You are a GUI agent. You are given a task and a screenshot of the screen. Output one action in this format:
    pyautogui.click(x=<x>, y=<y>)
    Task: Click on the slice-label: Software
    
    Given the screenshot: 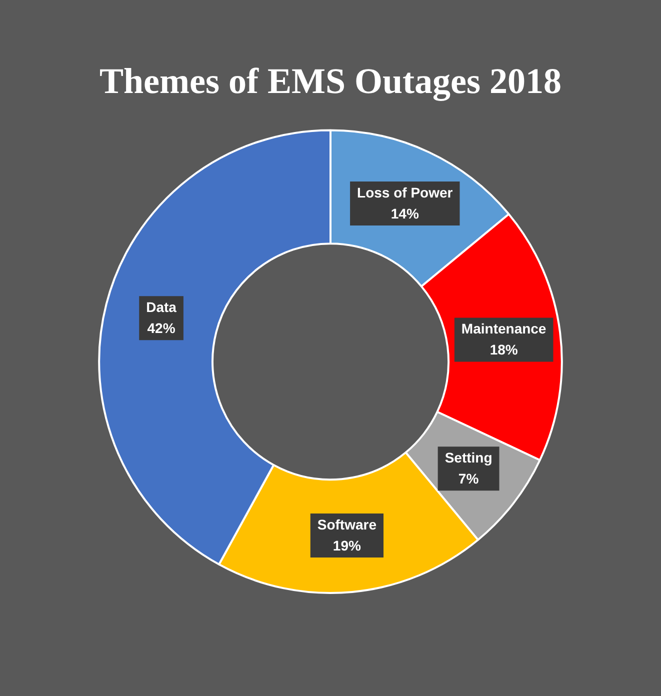 What is the action you would take?
    pyautogui.click(x=347, y=524)
    